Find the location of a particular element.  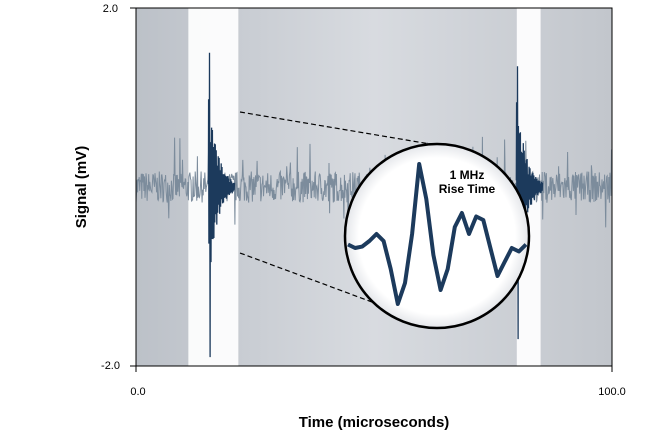

x-tick-label-right: 100.0 is located at coordinates (612, 392).